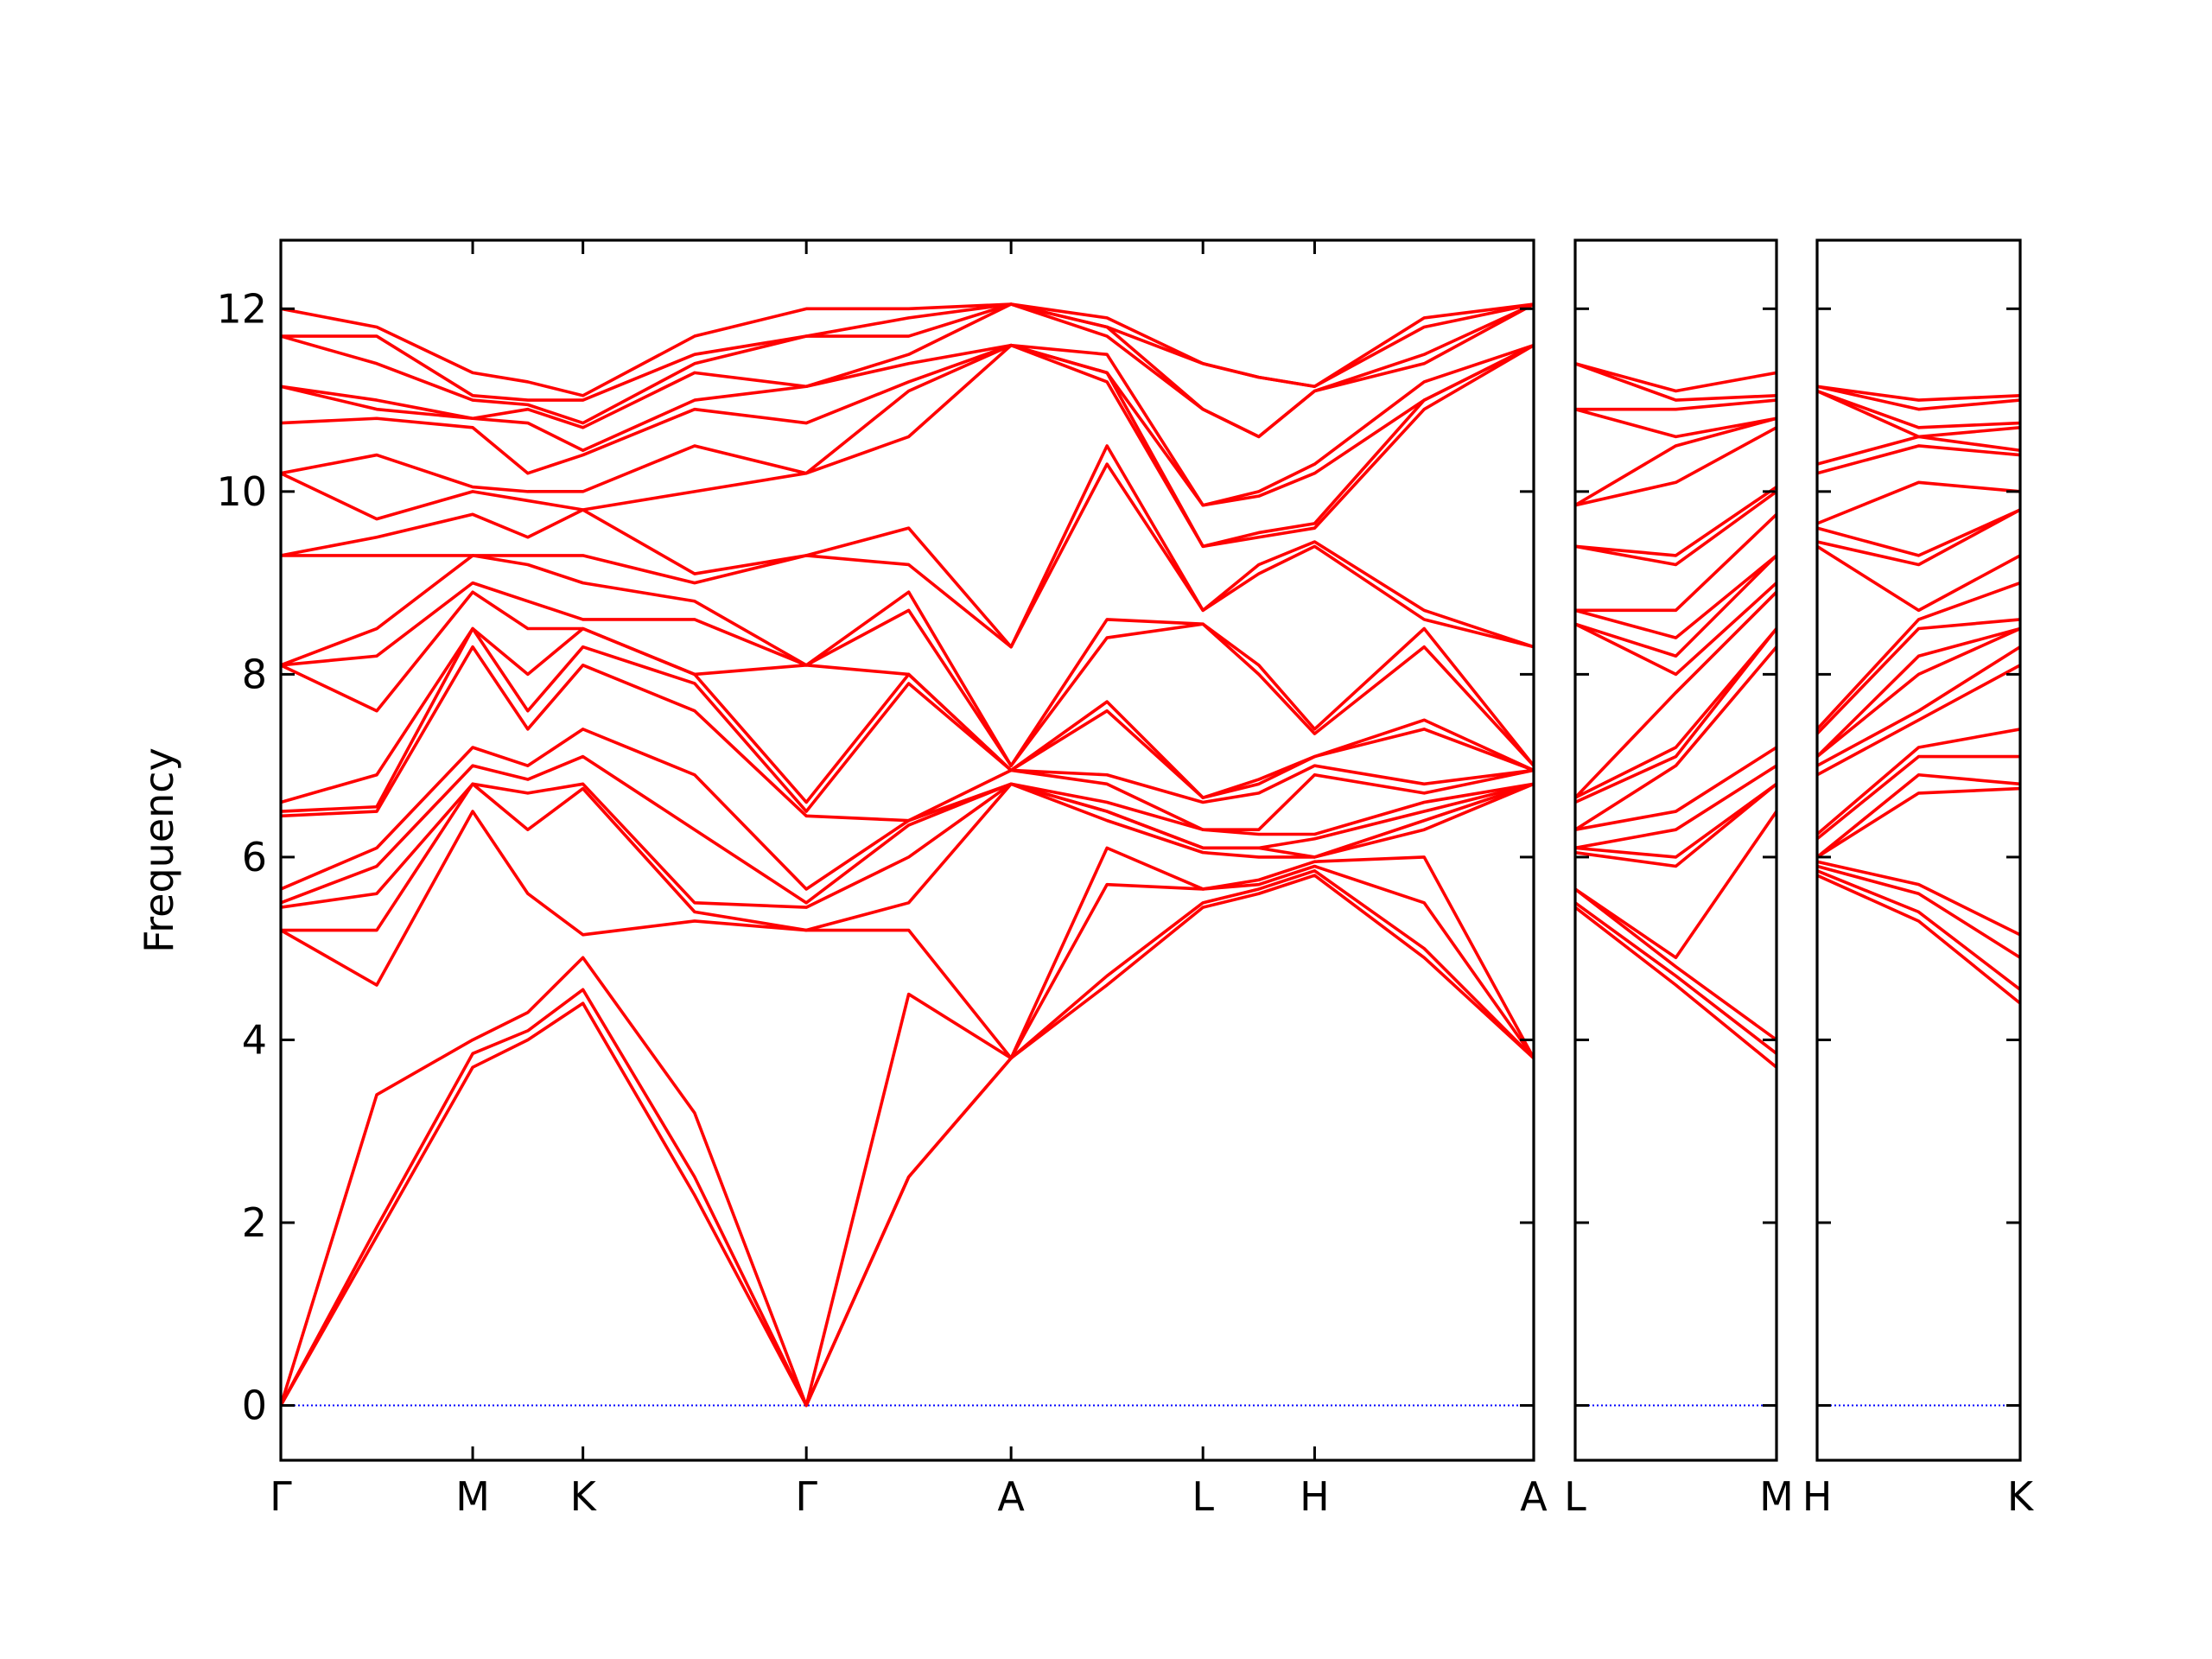 This screenshot has height=1659, width=2212. I want to click on y-tick-label: 8, so click(254, 674).